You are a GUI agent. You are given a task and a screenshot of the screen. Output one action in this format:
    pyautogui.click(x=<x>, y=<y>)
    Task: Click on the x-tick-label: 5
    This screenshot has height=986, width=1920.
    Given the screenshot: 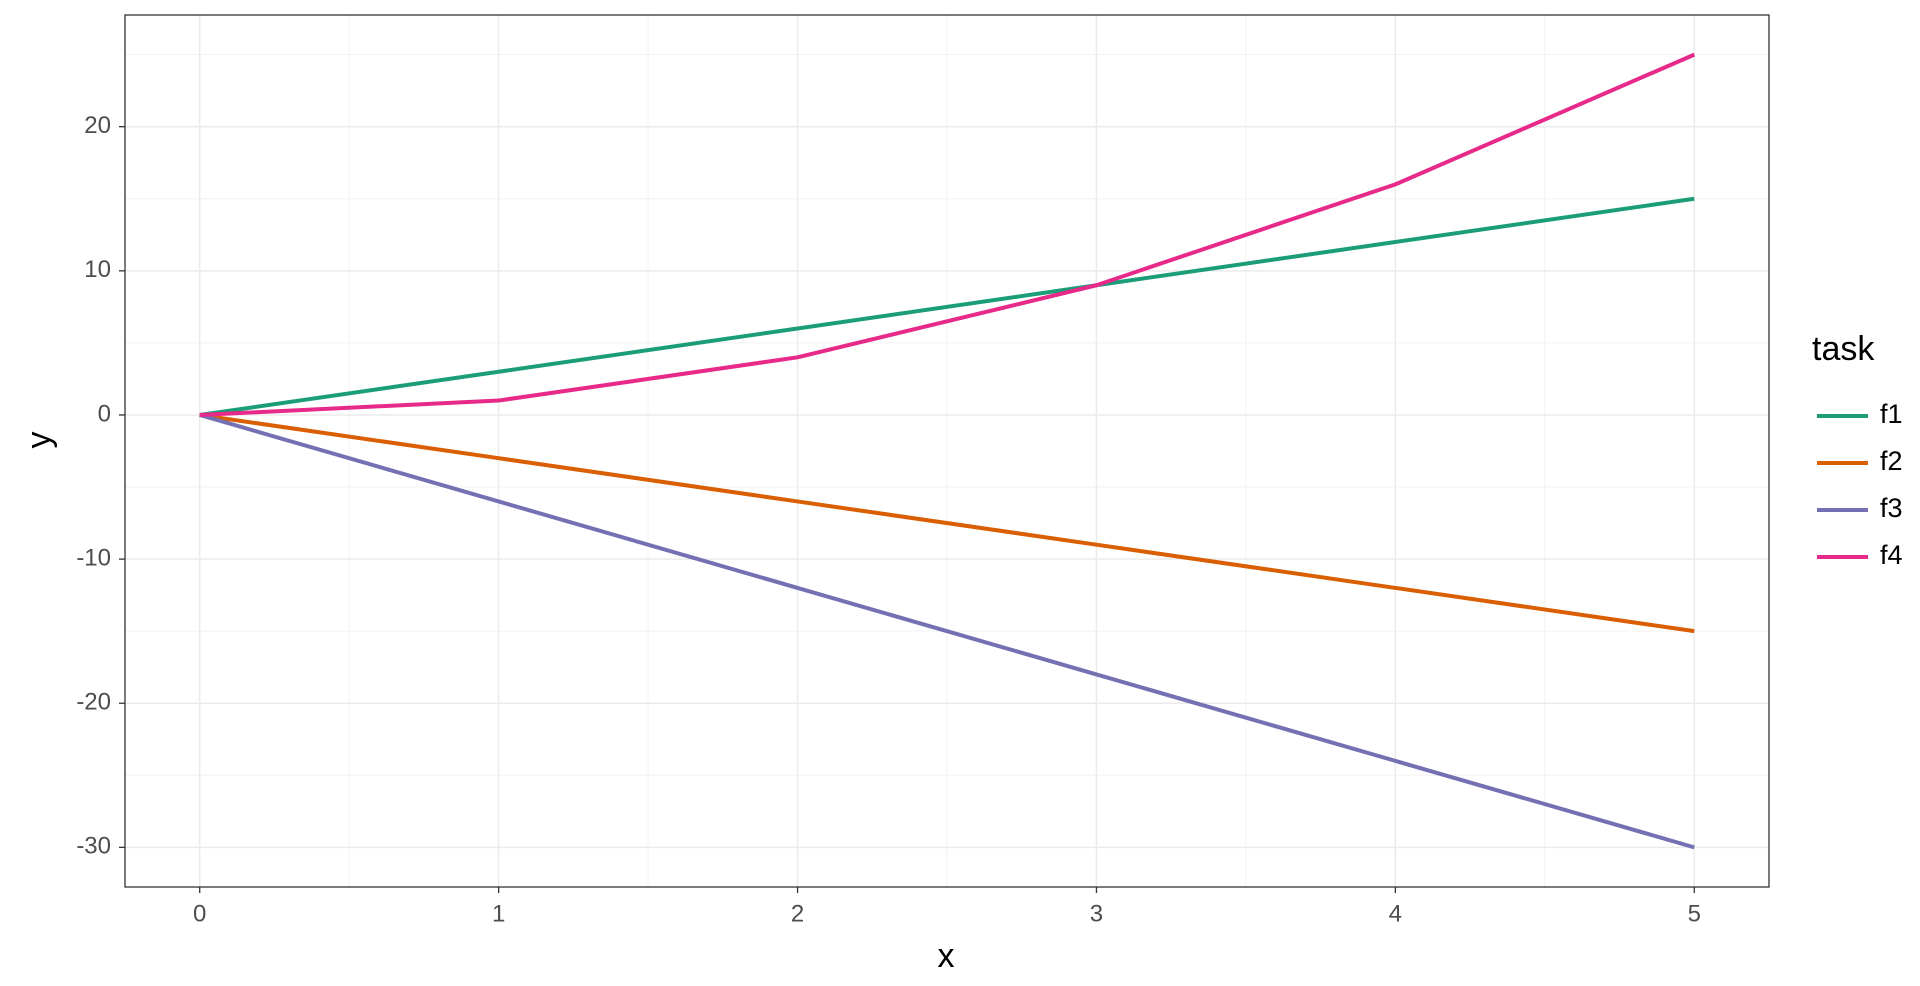 What is the action you would take?
    pyautogui.click(x=1694, y=913)
    